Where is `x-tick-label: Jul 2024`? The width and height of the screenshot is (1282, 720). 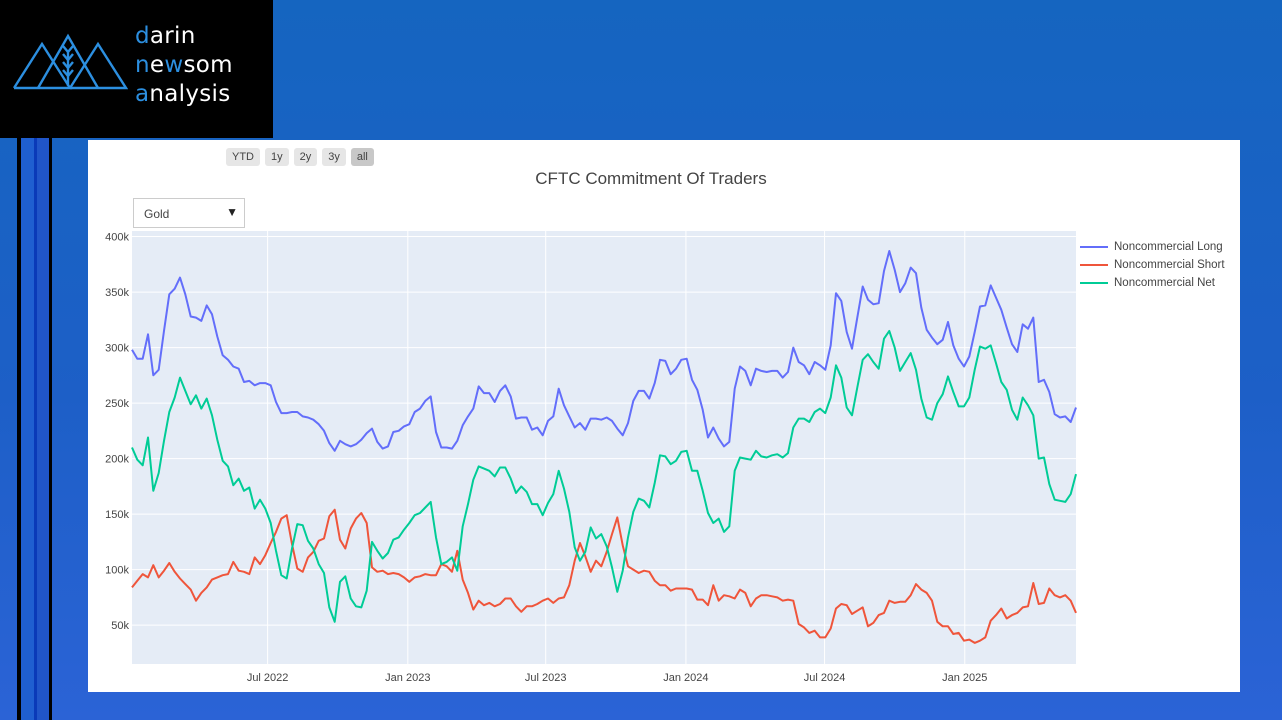
x-tick-label: Jul 2024 is located at coordinates (825, 678).